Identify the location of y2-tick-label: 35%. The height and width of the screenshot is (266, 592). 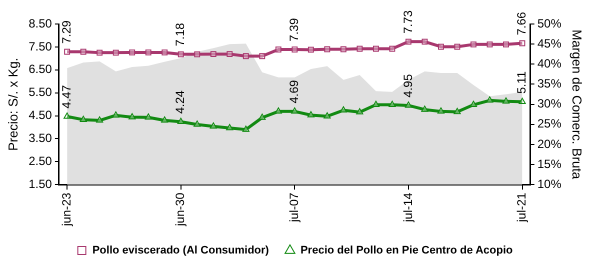
(549, 83).